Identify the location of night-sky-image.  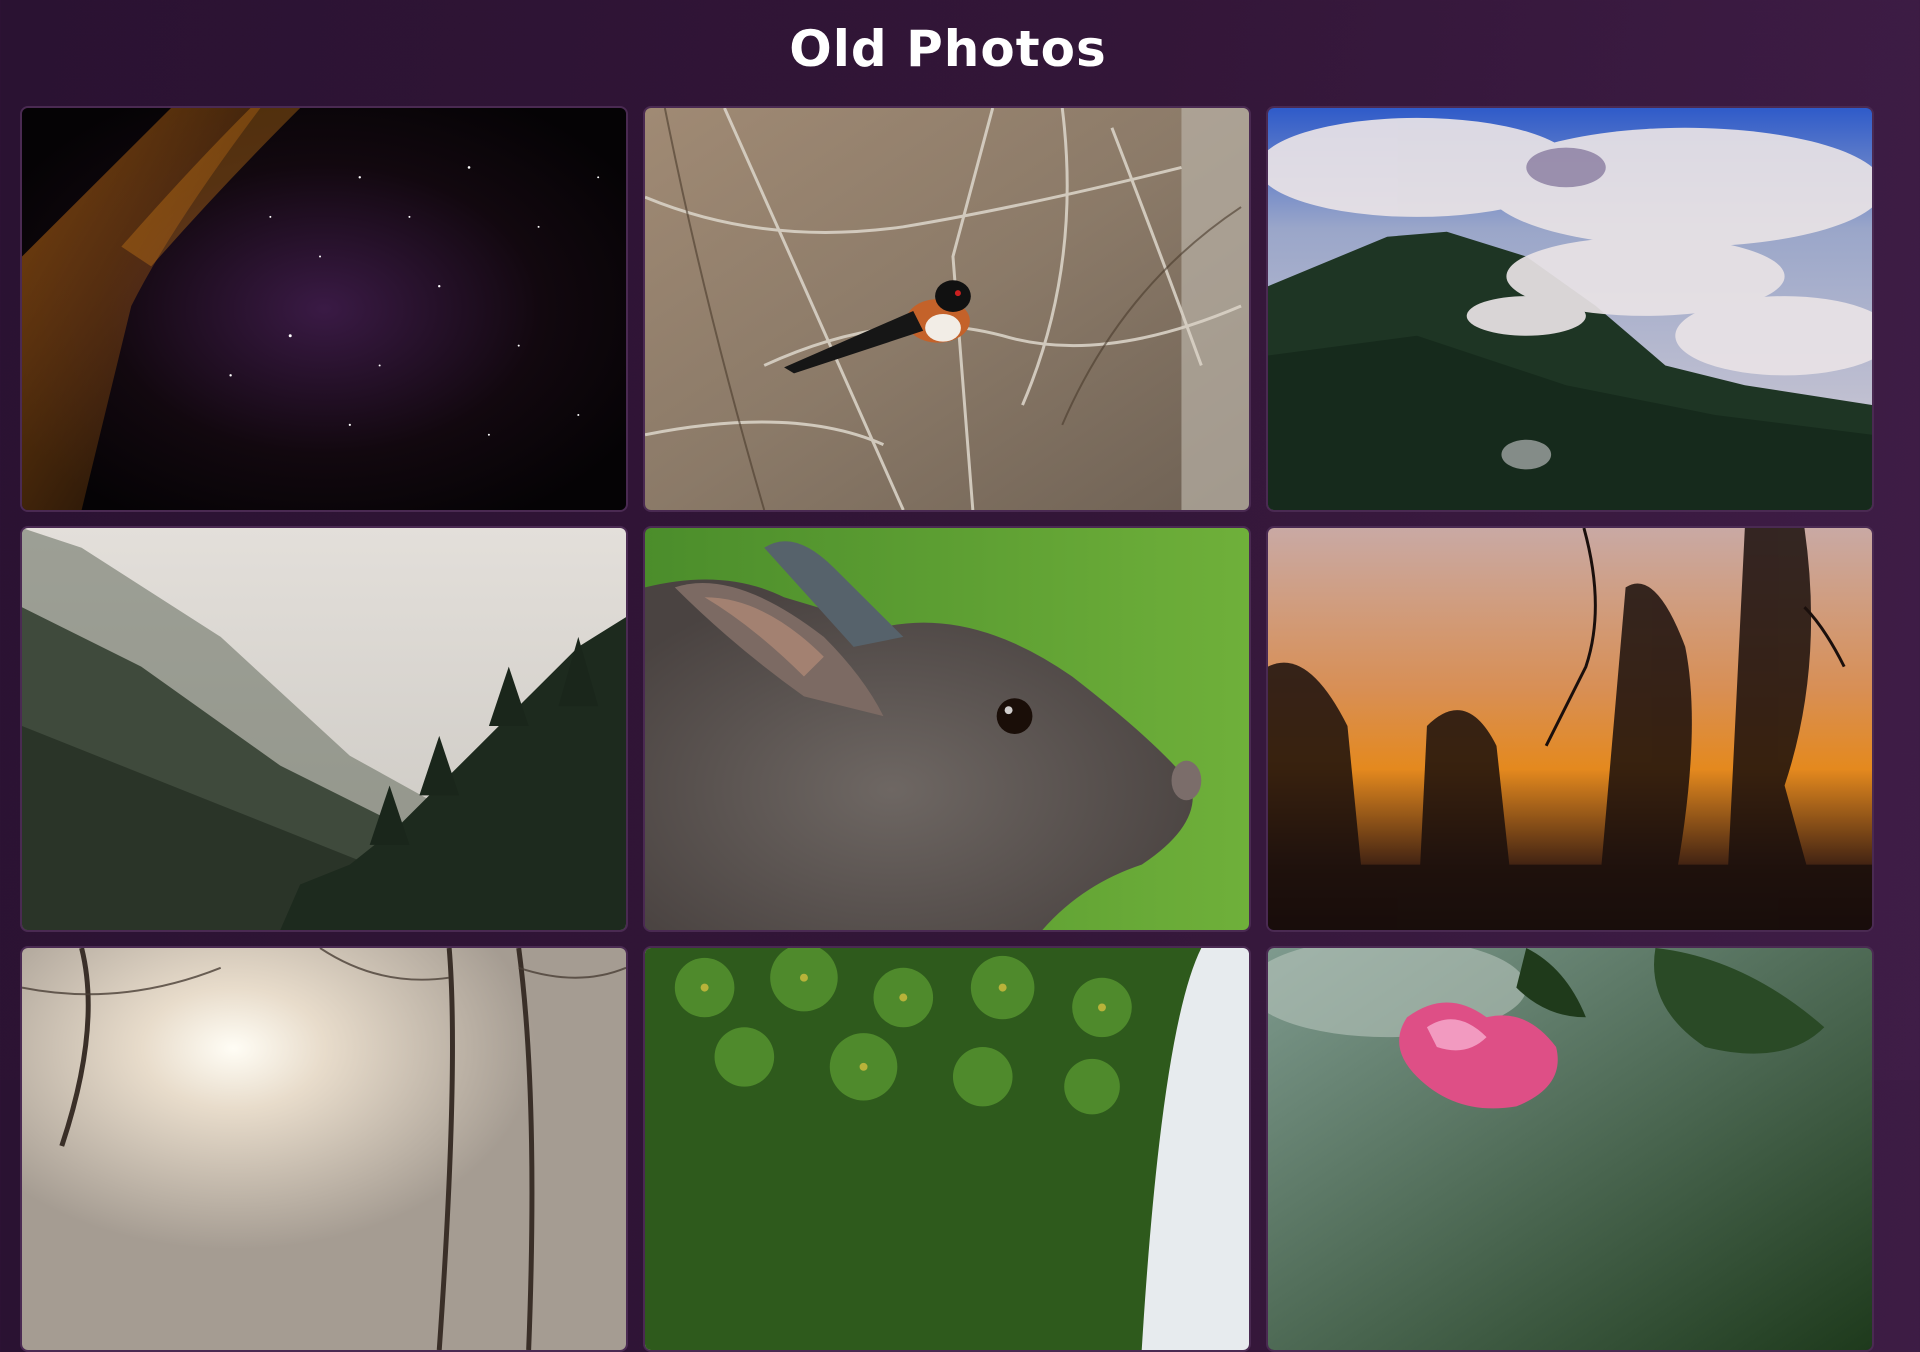
(324, 309).